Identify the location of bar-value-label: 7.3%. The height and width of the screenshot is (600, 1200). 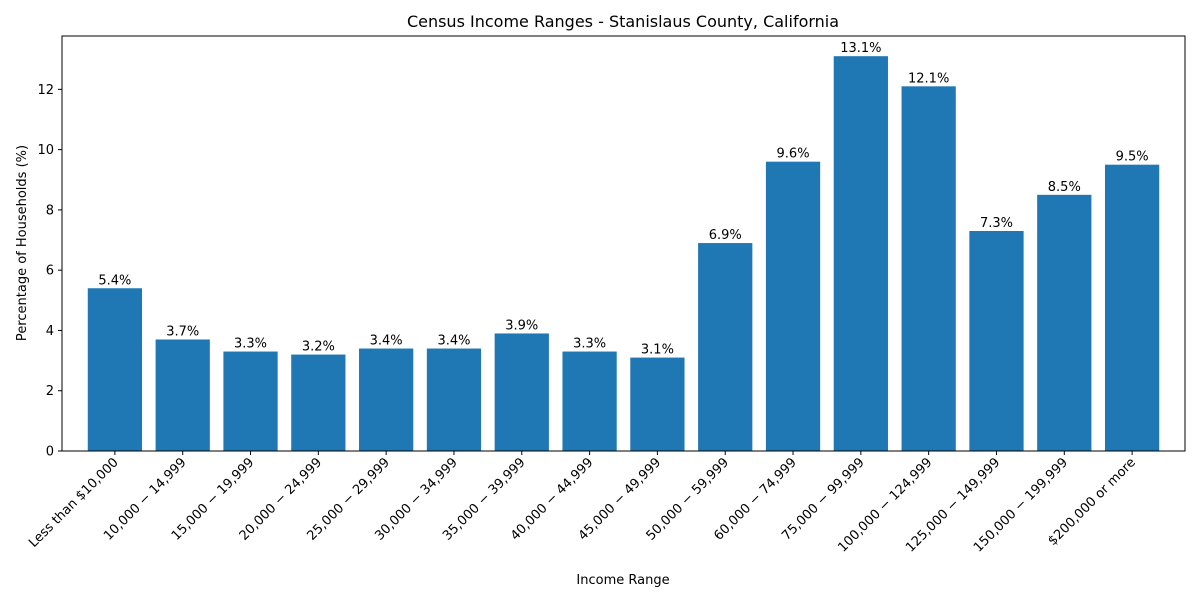
(996, 223).